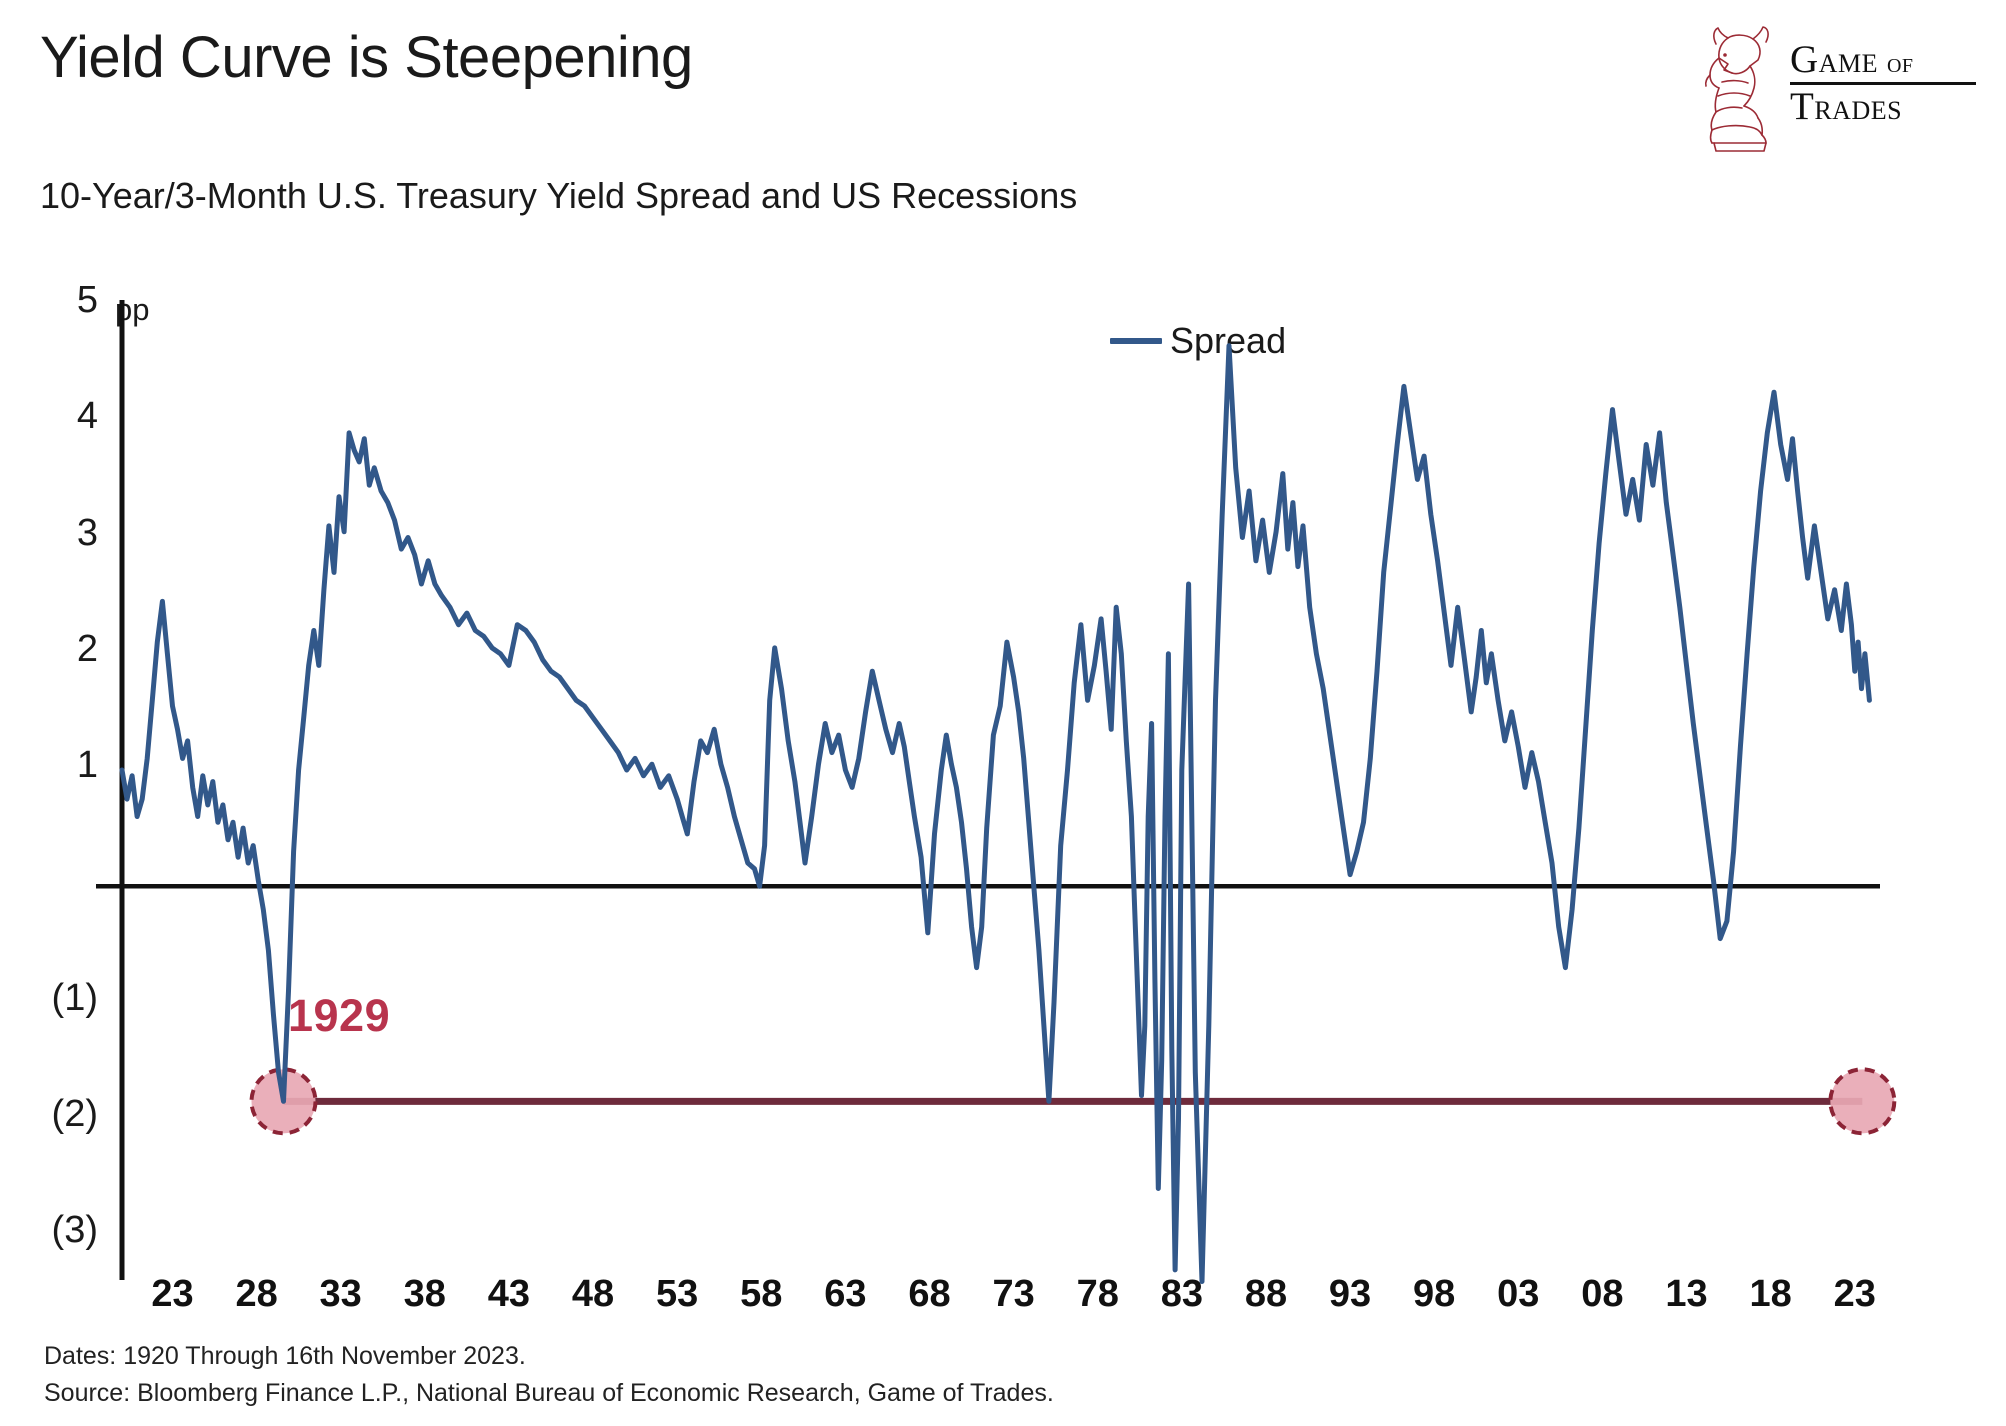 The image size is (2006, 1426). I want to click on y-axis-tick: 4, so click(87, 416).